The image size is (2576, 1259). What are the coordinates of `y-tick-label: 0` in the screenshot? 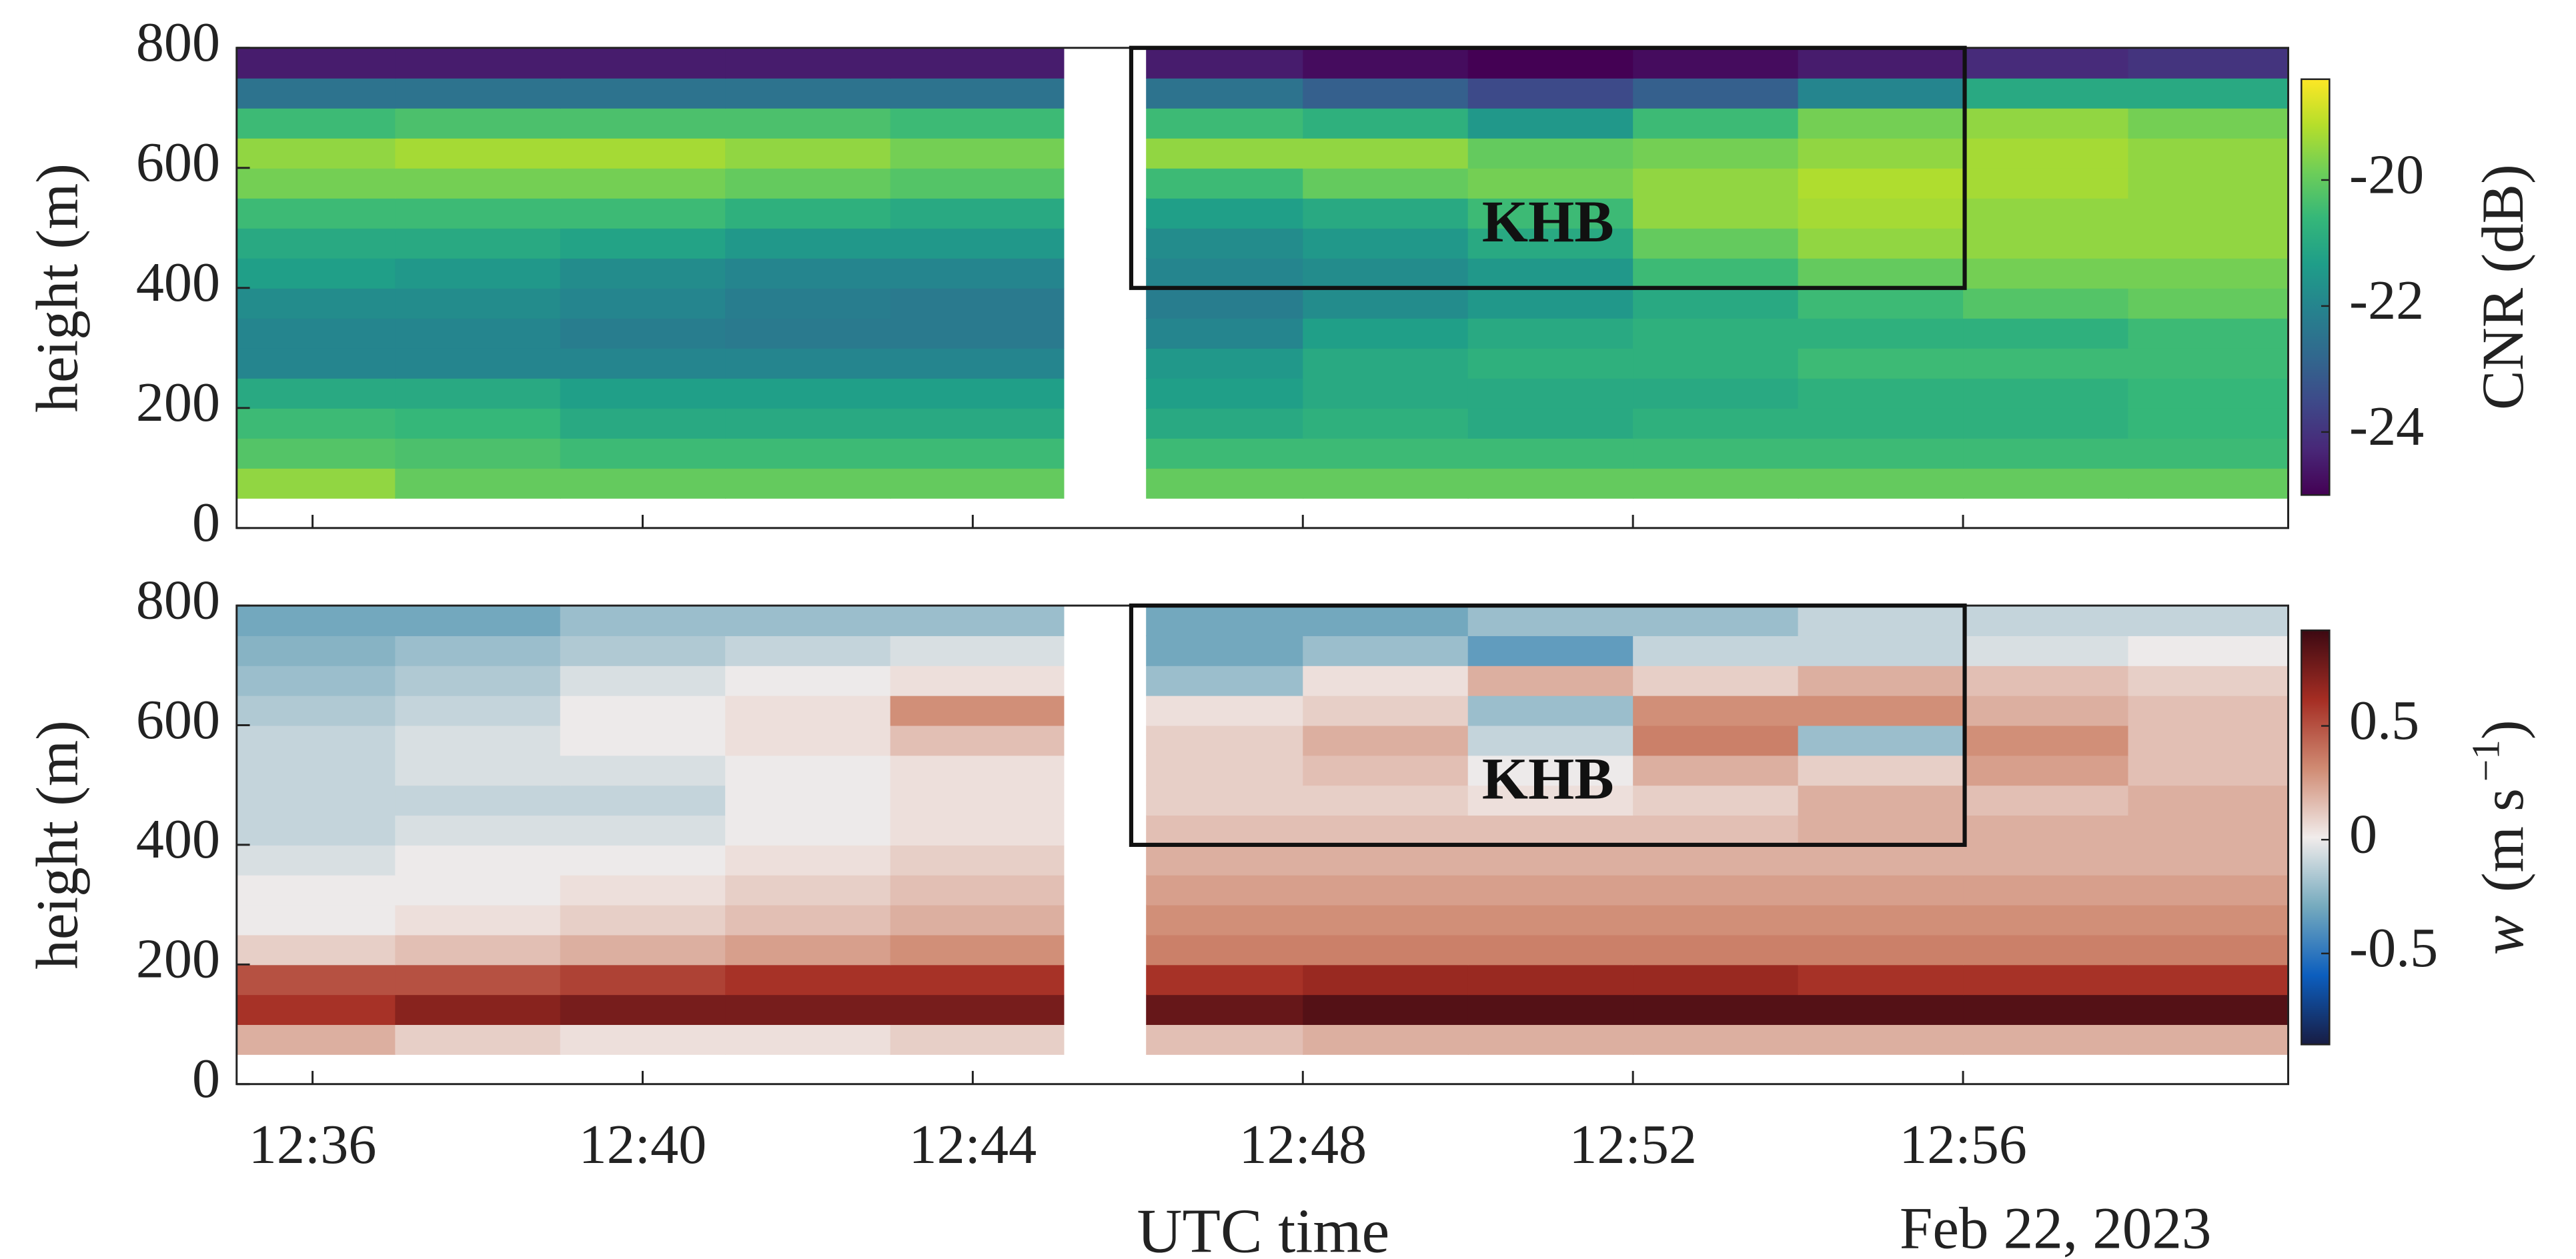 It's located at (206, 522).